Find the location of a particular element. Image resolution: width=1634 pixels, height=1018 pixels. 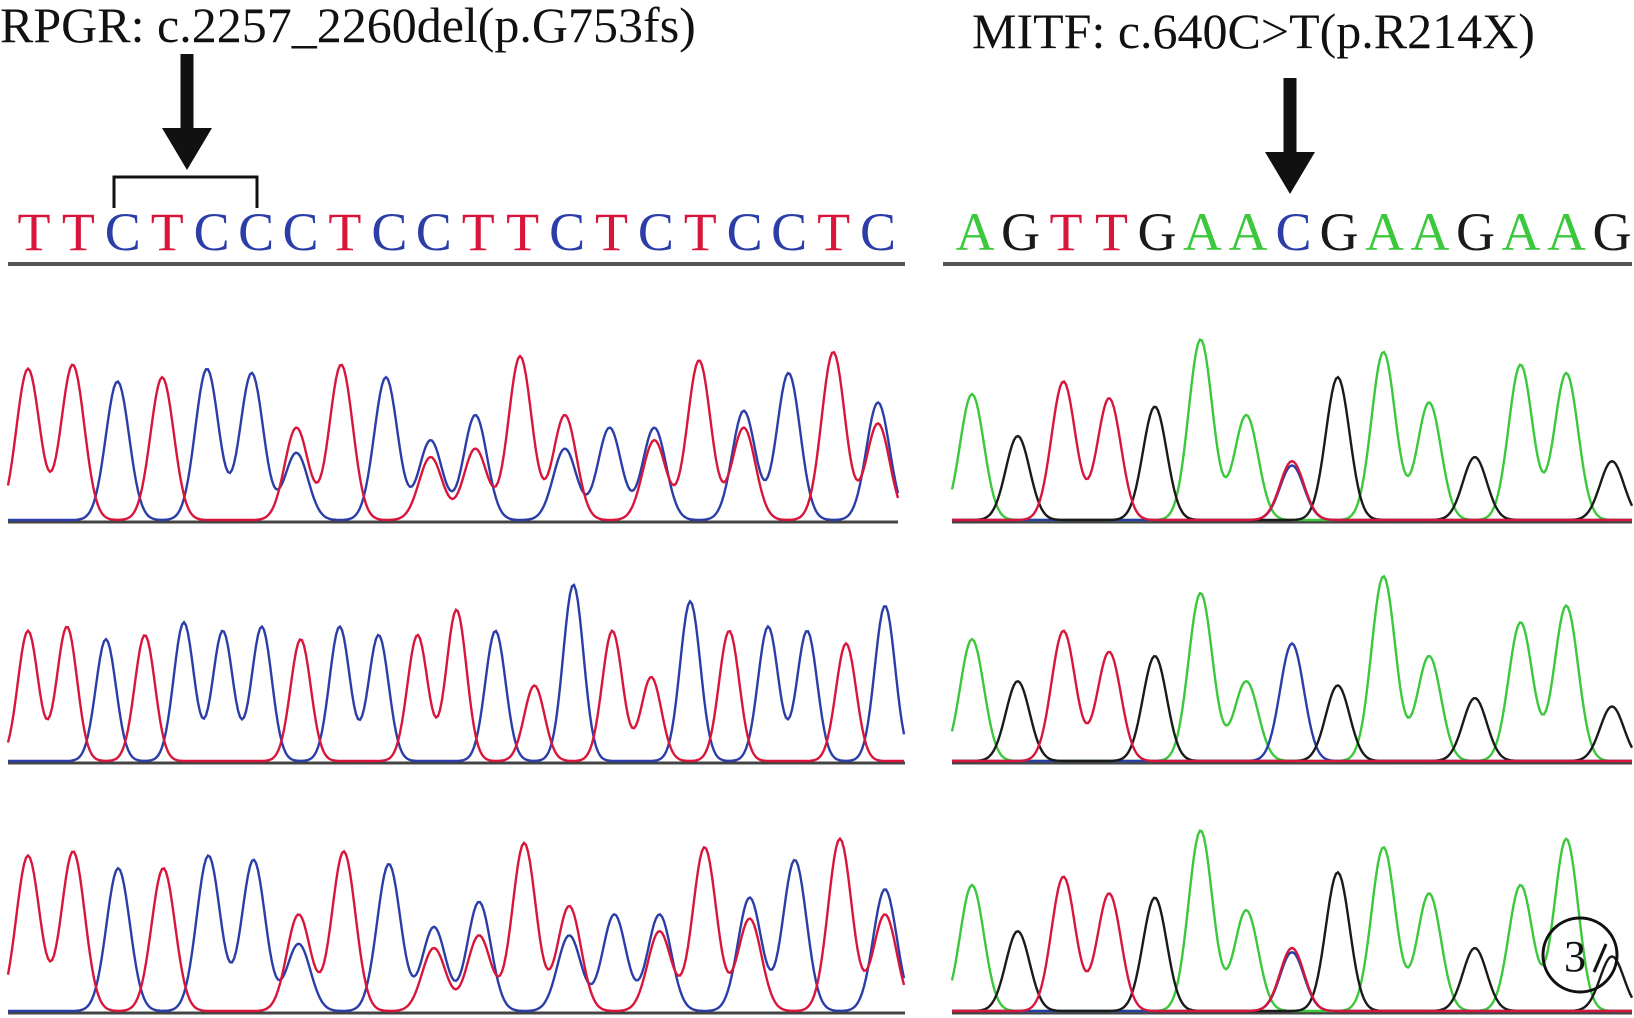

rpgr-mutation-arrow is located at coordinates (187, 112).